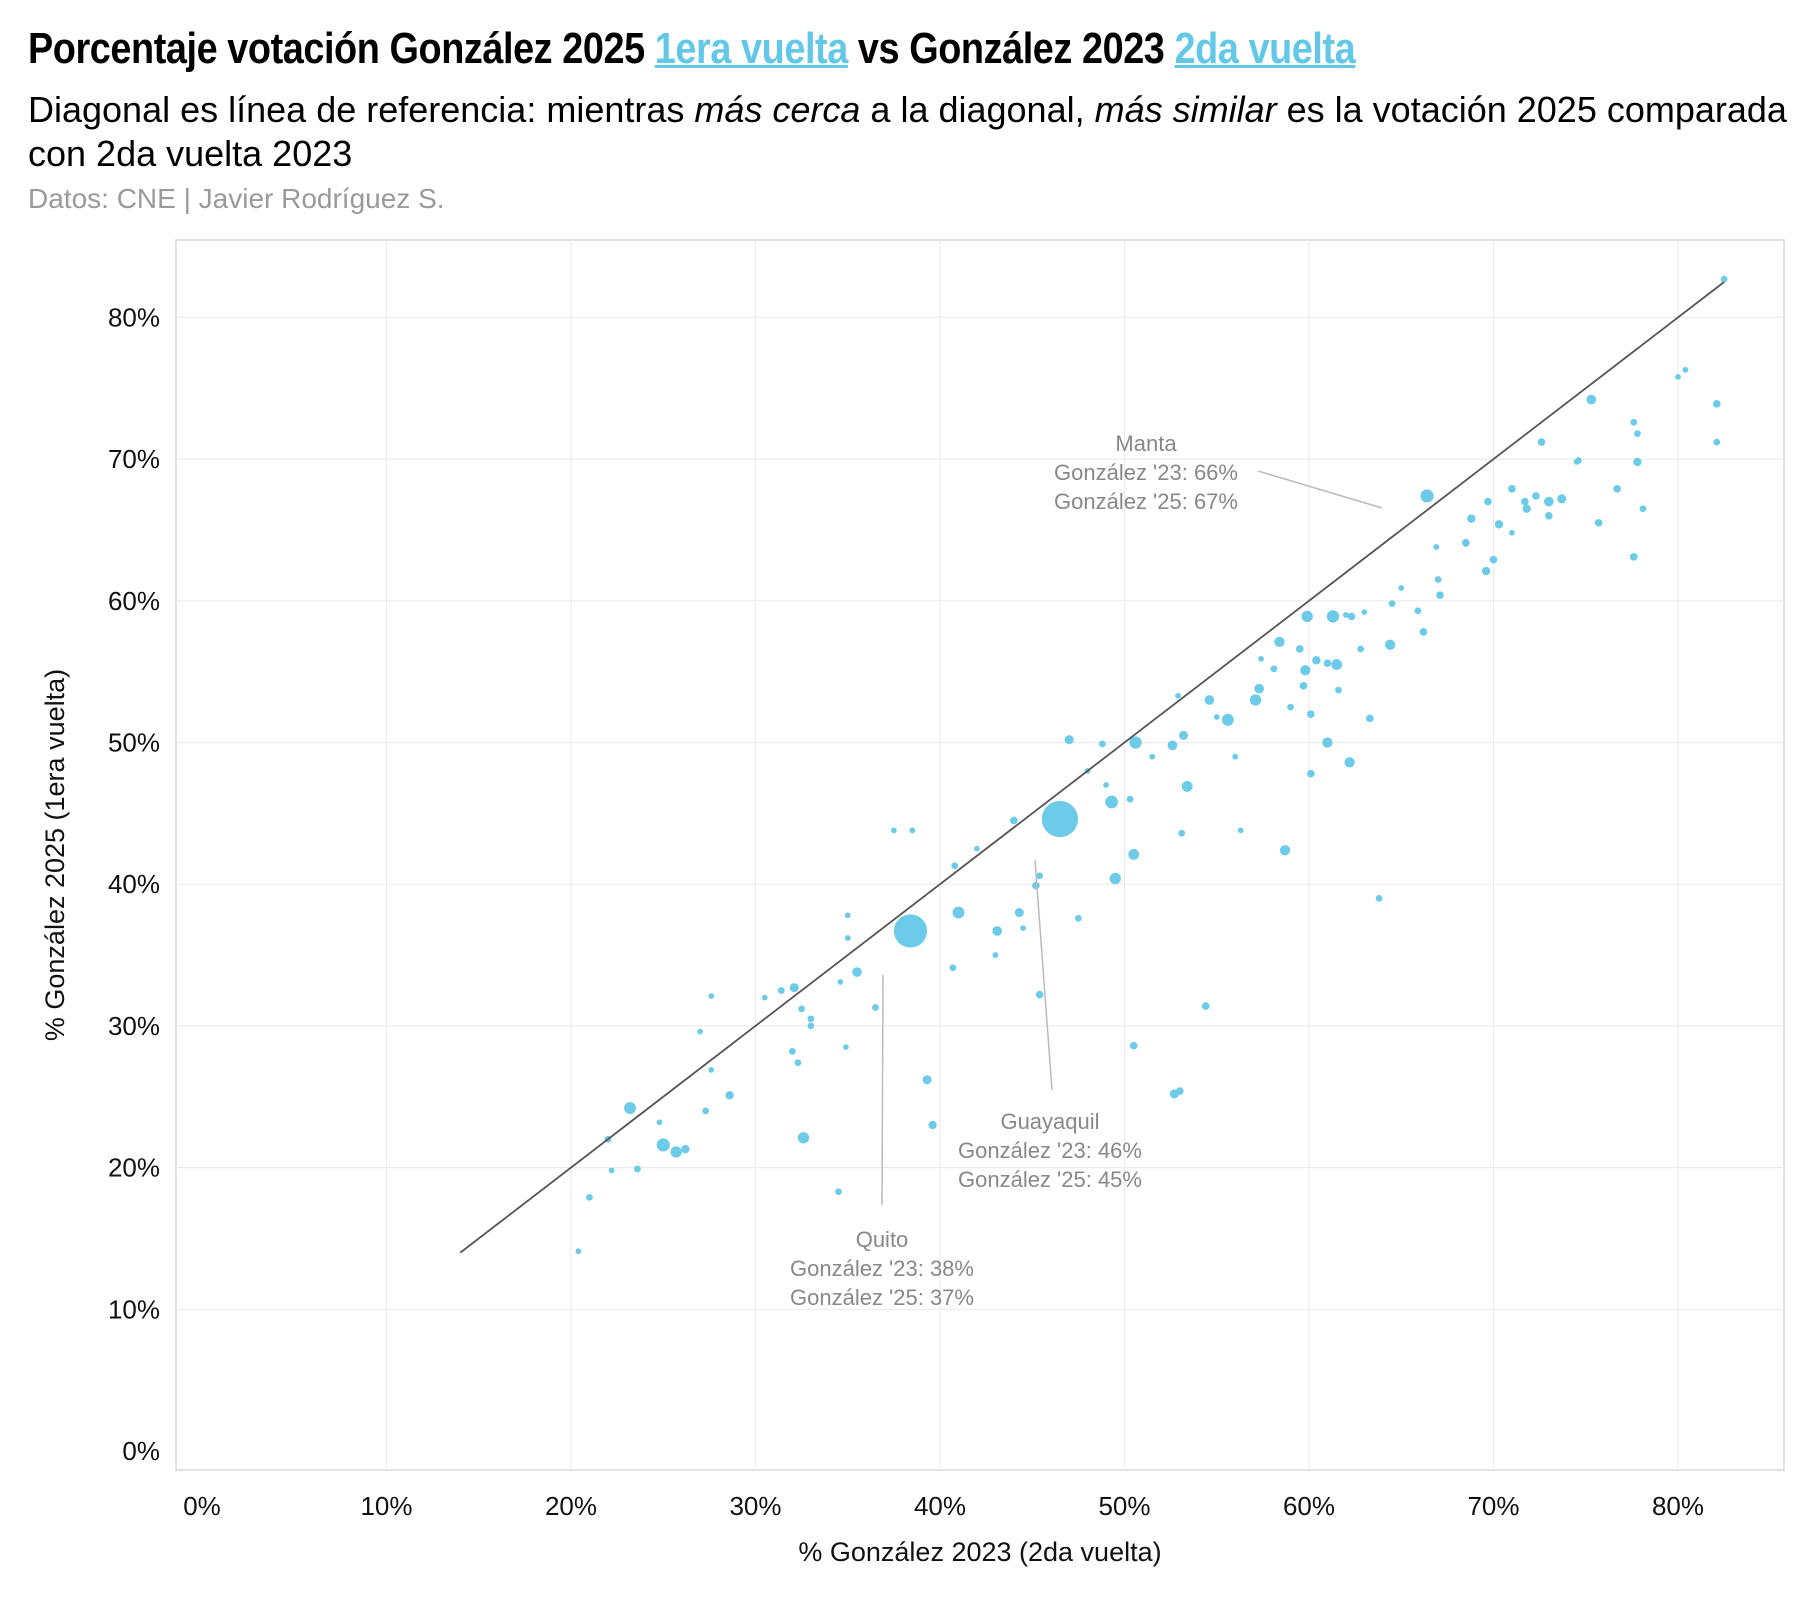 The image size is (1800, 1600). What do you see at coordinates (134, 1168) in the screenshot?
I see `y-tick-label: 20%` at bounding box center [134, 1168].